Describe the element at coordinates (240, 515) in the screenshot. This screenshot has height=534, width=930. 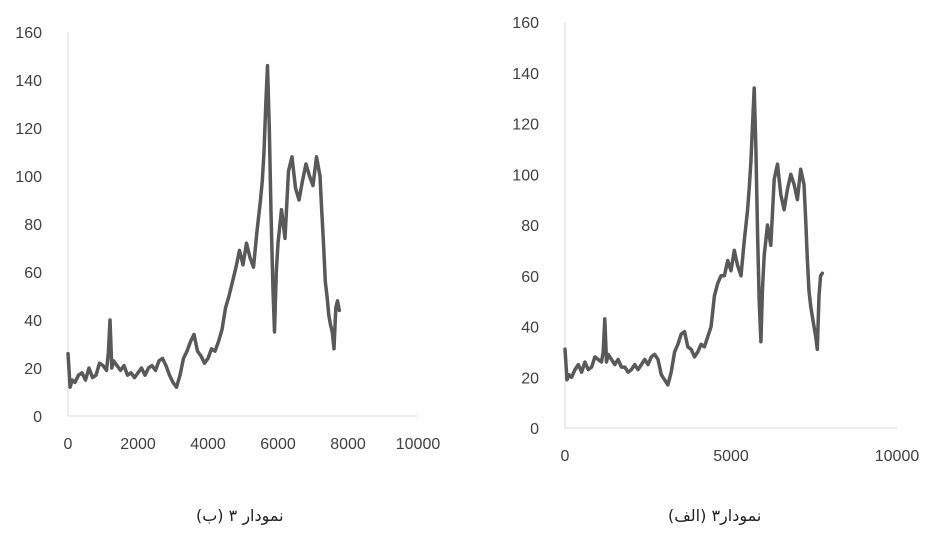
I see `caption-b: نمودار ۳ (ب)` at that location.